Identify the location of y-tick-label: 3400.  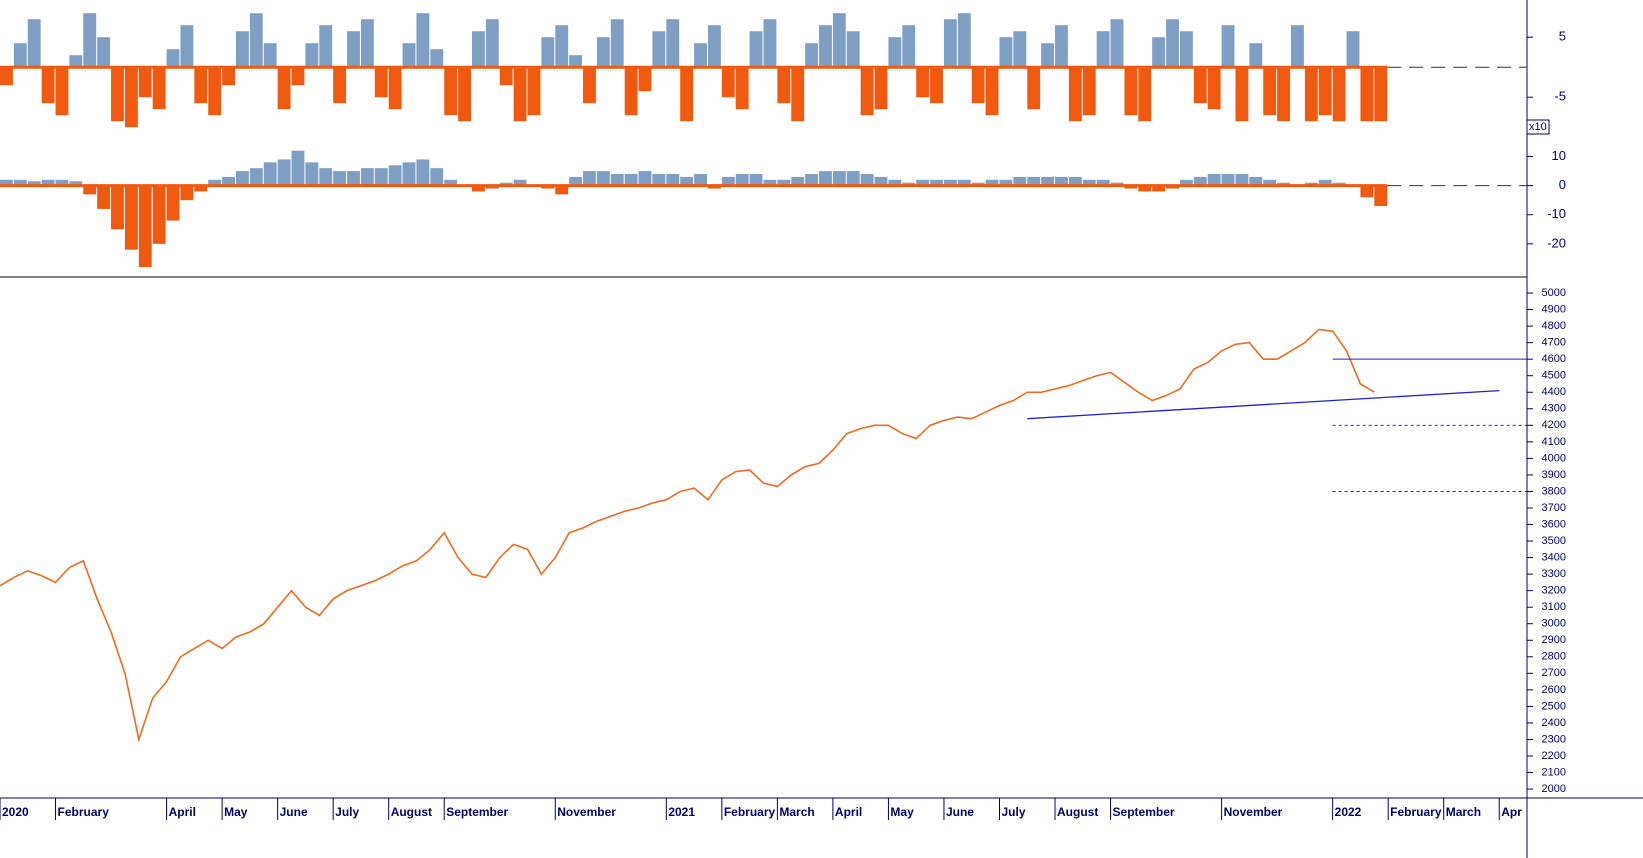
(1554, 557).